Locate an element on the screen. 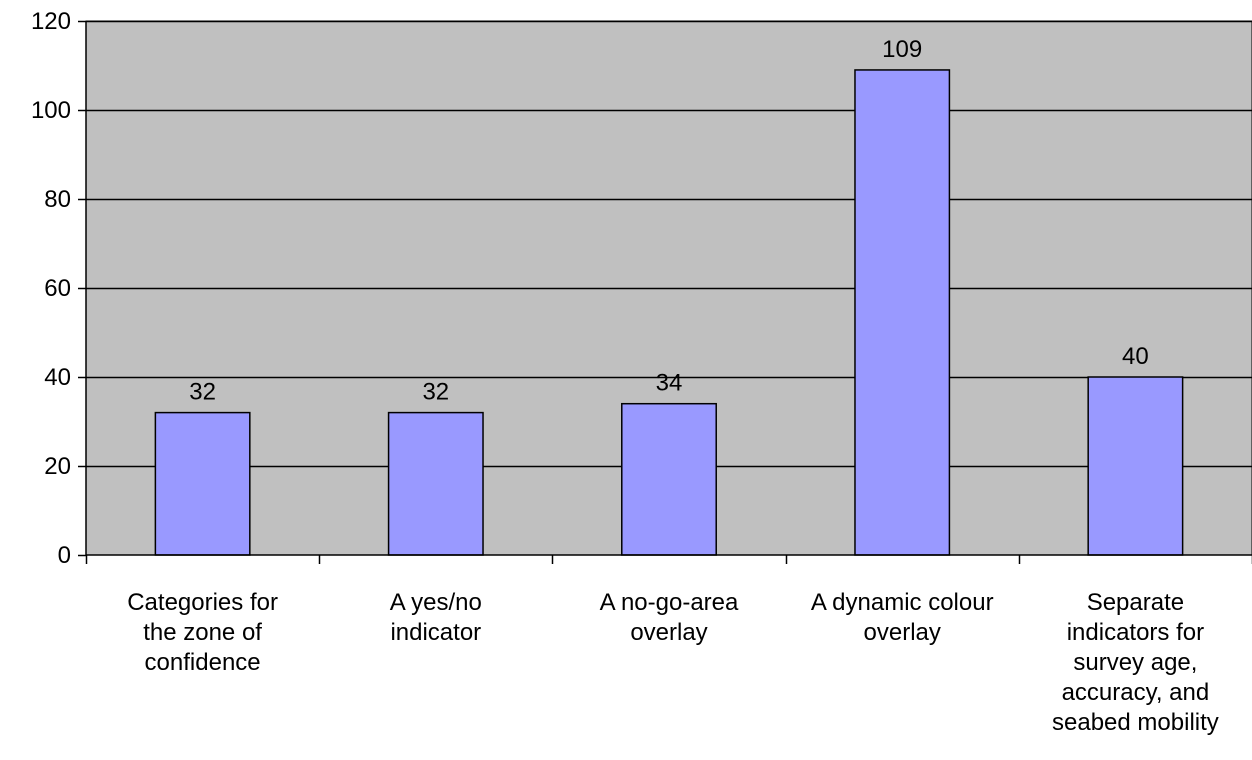 The width and height of the screenshot is (1252, 760). y-tick-label: 20 is located at coordinates (57, 466).